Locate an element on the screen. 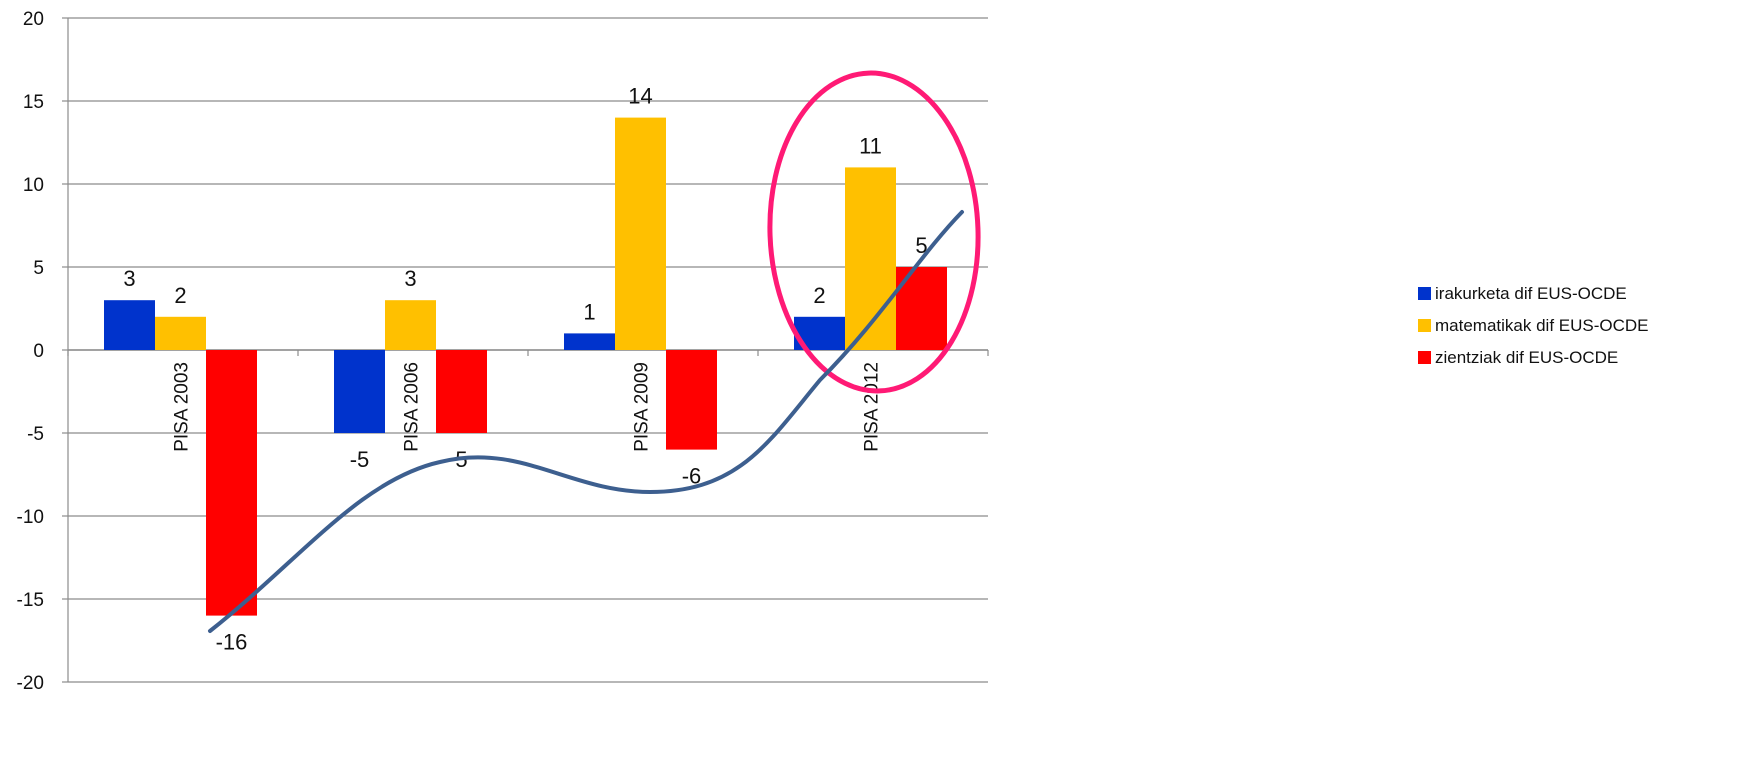 Image resolution: width=1756 pixels, height=773 pixels. y-tick-label: 0 is located at coordinates (38, 351).